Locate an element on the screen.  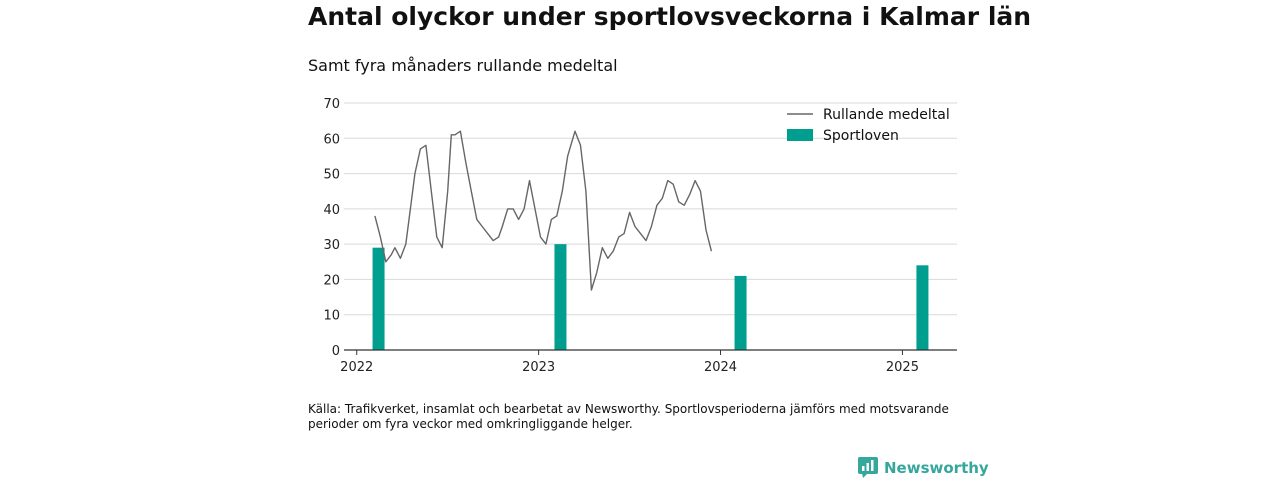
x-tick-label: 2025 is located at coordinates (902, 367).